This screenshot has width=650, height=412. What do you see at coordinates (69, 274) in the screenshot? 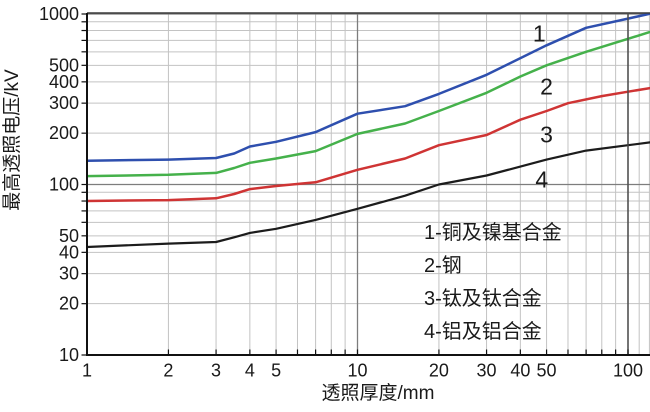
I see `y-tick-label: 30` at bounding box center [69, 274].